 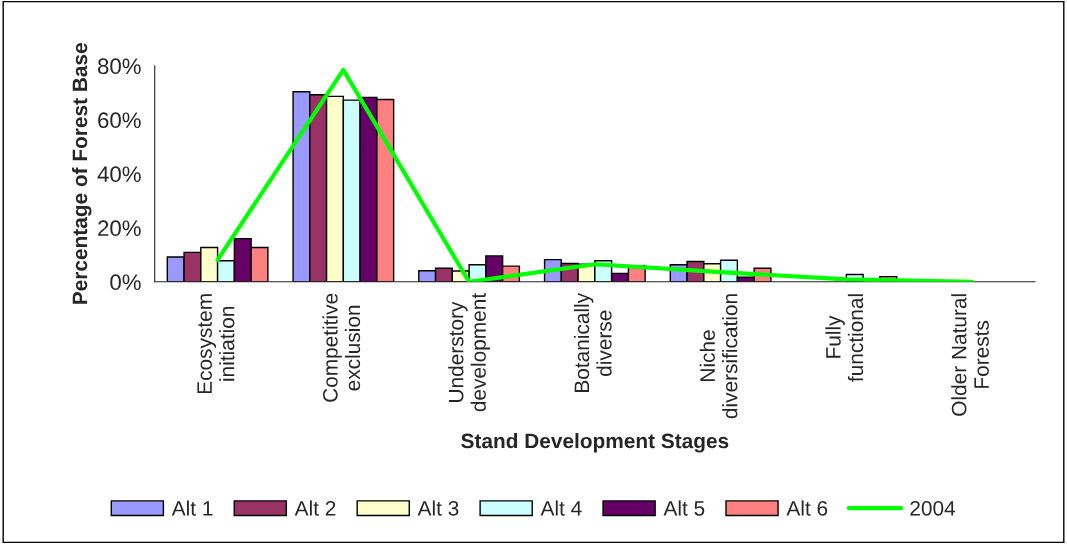 What do you see at coordinates (438, 508) in the screenshot?
I see `legend-label: Alt 3` at bounding box center [438, 508].